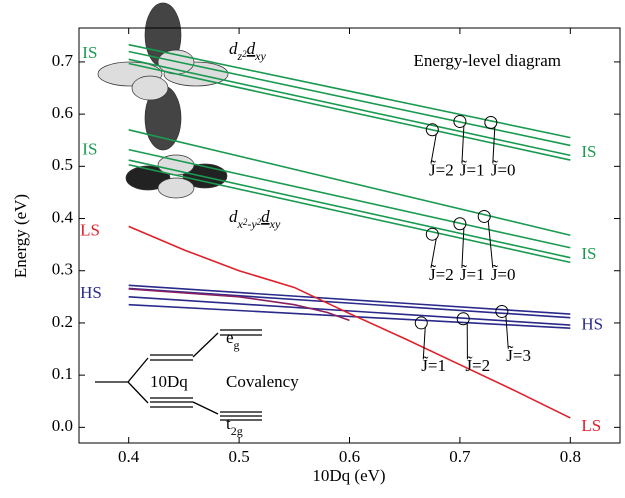 Image resolution: width=625 pixels, height=498 pixels. What do you see at coordinates (62, 425) in the screenshot?
I see `y-tick-label: 0.0` at bounding box center [62, 425].